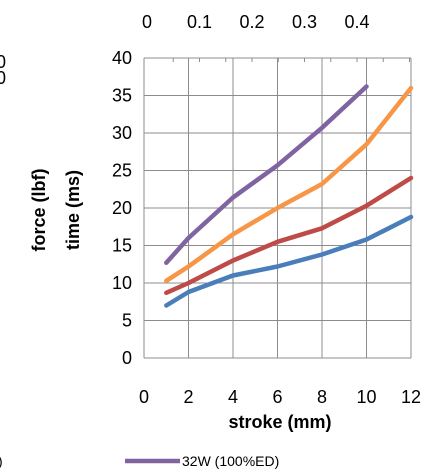 The height and width of the screenshot is (470, 443). I want to click on clipped-tick-2: 0, so click(3, 78).